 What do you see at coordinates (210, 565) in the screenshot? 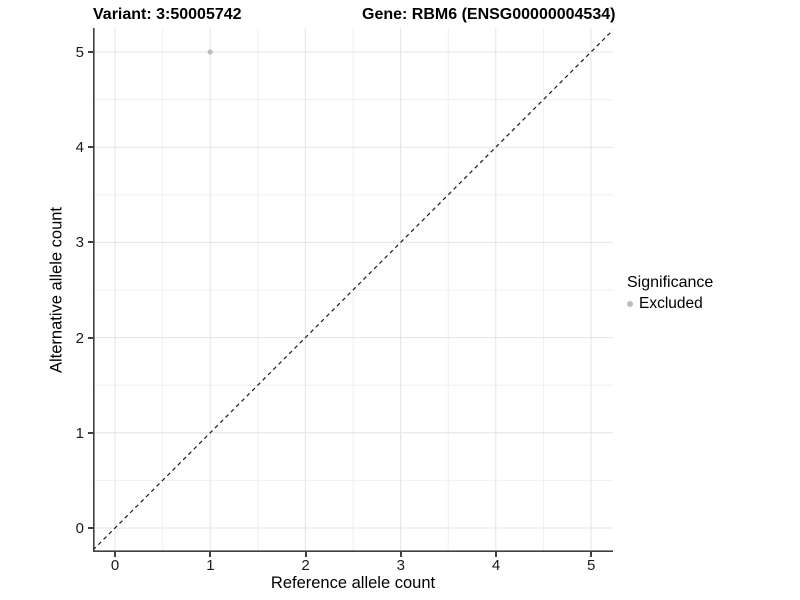
I see `x-tick-label: 1` at bounding box center [210, 565].